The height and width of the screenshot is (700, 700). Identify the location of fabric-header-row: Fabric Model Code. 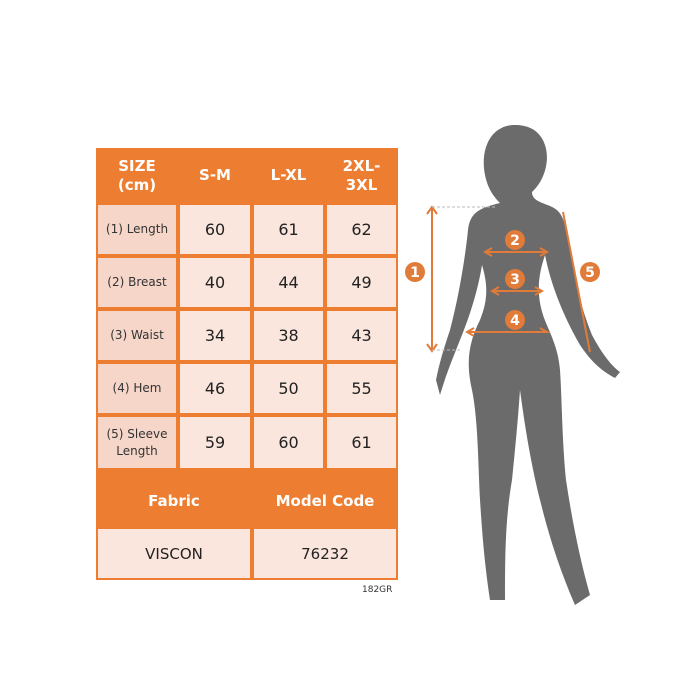
(247, 501).